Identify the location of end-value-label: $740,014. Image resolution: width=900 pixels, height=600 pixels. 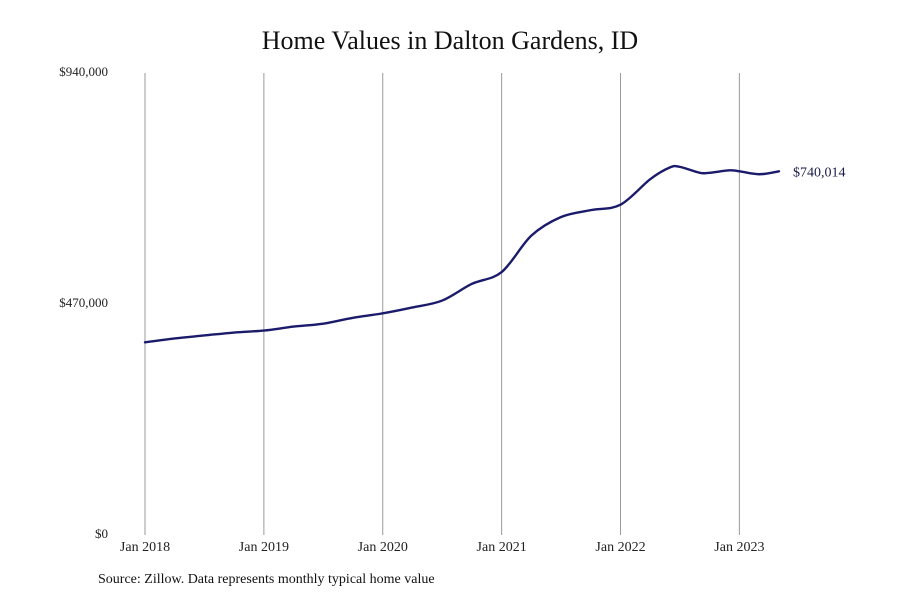
(819, 172).